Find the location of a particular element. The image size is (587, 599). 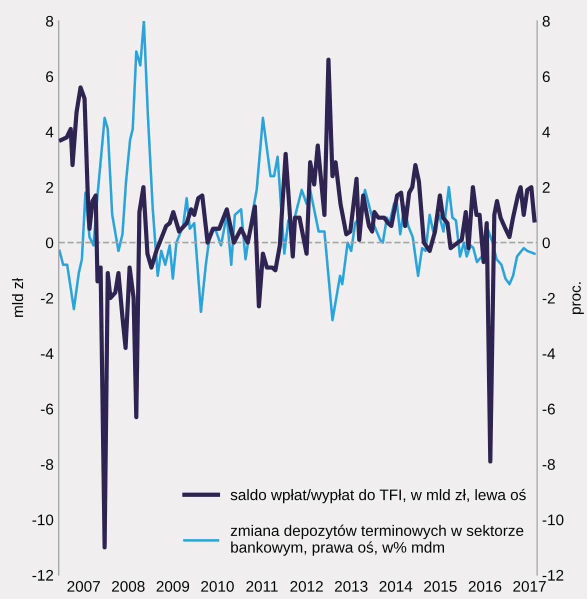

y-tick-label: -4 is located at coordinates (47, 353).